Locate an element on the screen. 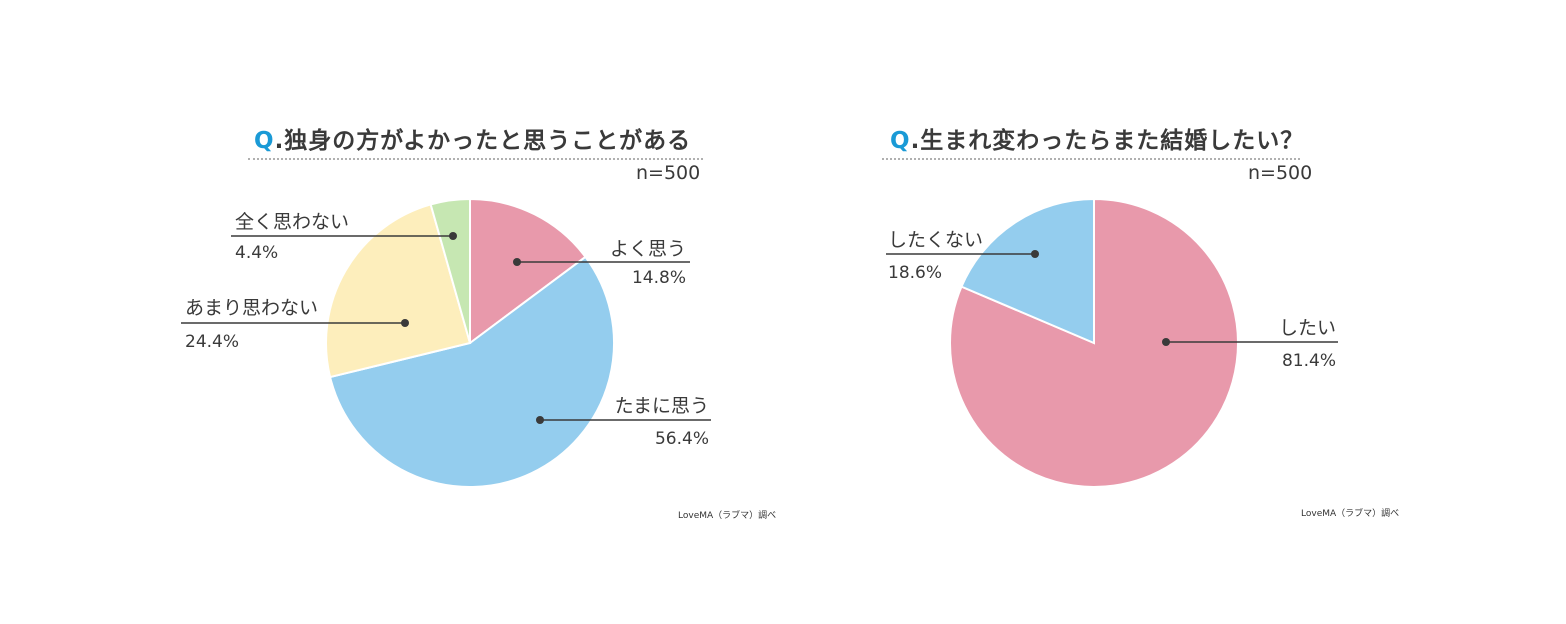 The width and height of the screenshot is (1566, 624). slice-label: 全く思わない is located at coordinates (292, 222).